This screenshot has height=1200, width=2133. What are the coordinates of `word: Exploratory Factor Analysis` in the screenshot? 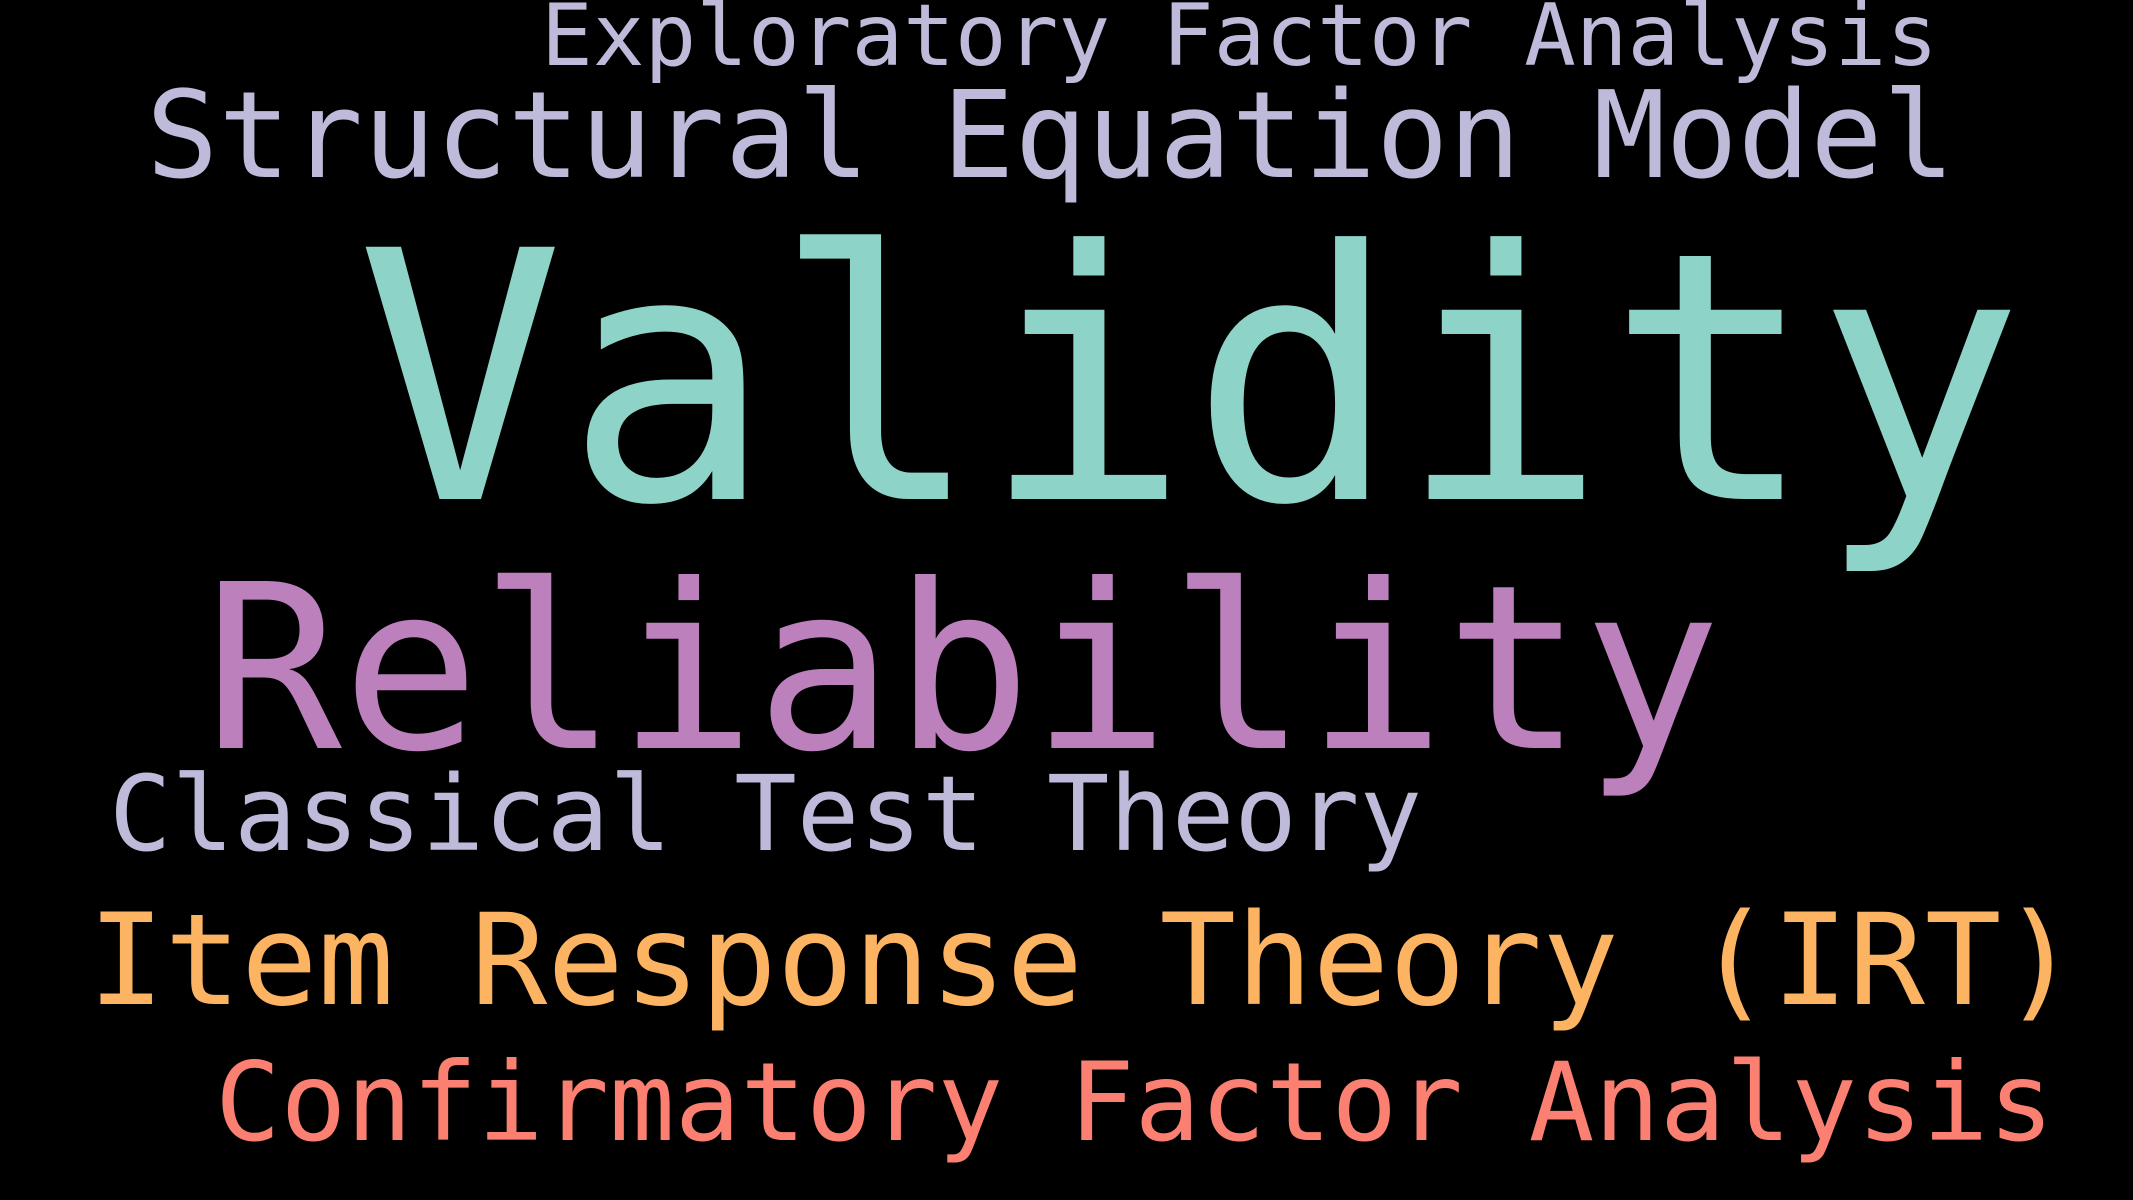 It's located at (1239, 43).